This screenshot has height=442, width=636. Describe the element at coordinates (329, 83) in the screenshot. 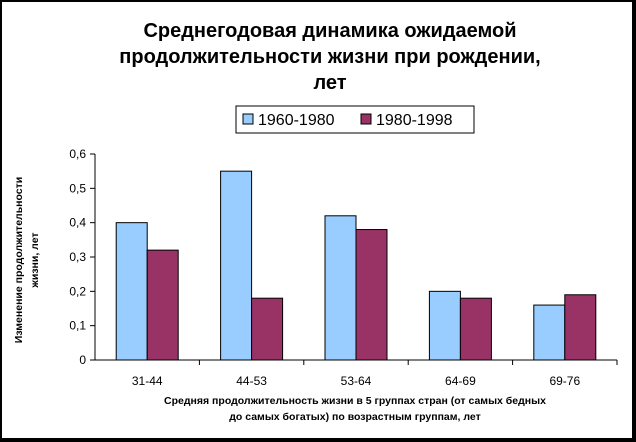

I see `chart-title-line-3: лет` at that location.